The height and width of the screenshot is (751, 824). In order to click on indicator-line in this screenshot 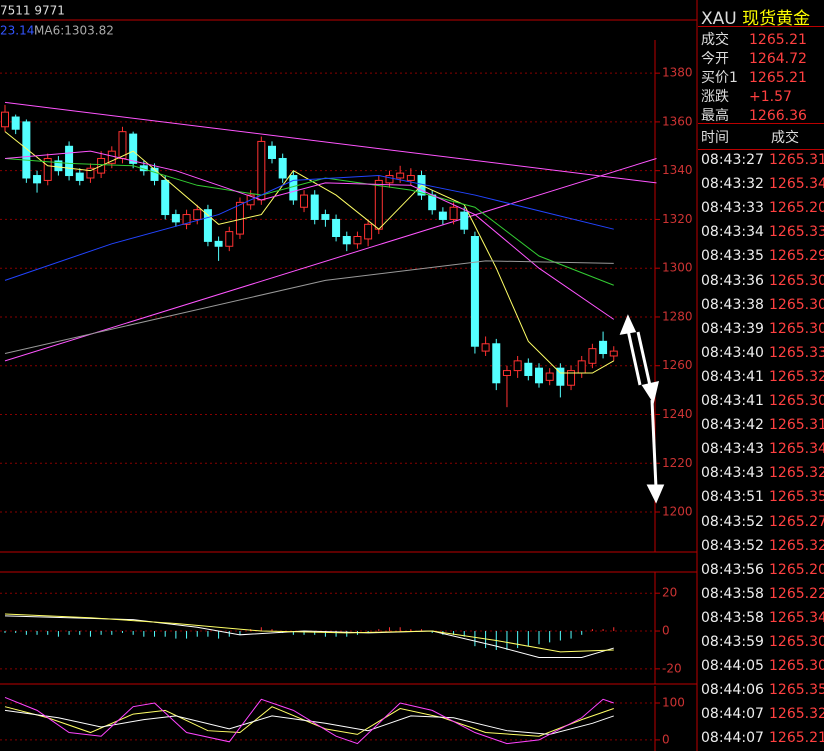, I will do `click(309, 633)`.